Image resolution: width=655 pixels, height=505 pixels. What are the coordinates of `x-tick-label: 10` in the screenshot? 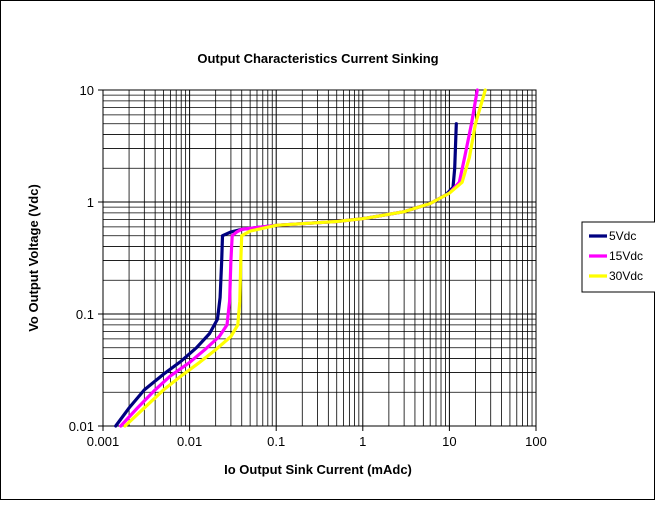 It's located at (449, 441).